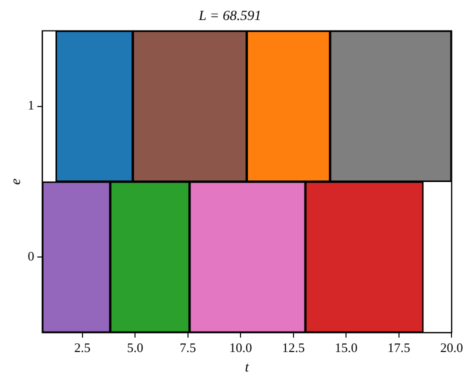  What do you see at coordinates (293, 347) in the screenshot?
I see `x-tick-label: 12.5` at bounding box center [293, 347].